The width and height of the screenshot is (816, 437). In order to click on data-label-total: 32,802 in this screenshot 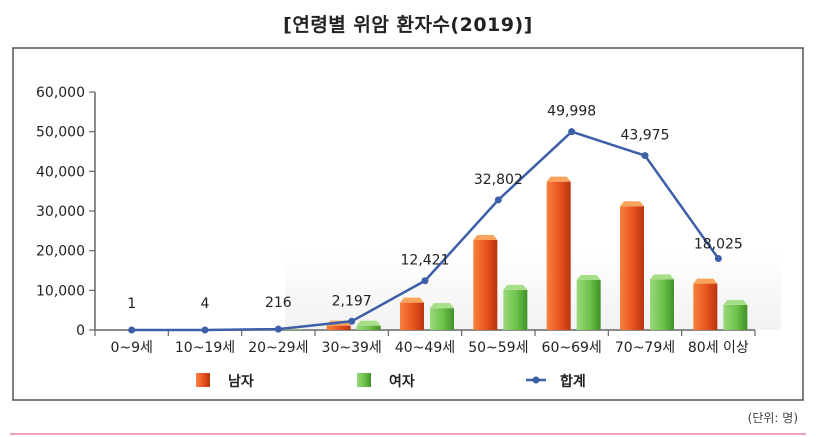, I will do `click(498, 180)`.